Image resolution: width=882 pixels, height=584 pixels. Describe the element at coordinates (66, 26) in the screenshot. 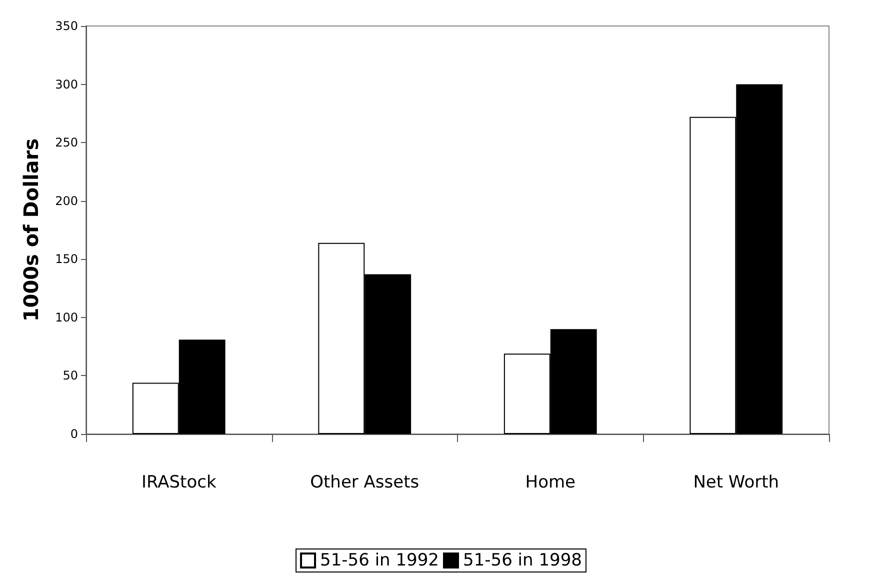

I see `y-tick-label: 350` at that location.